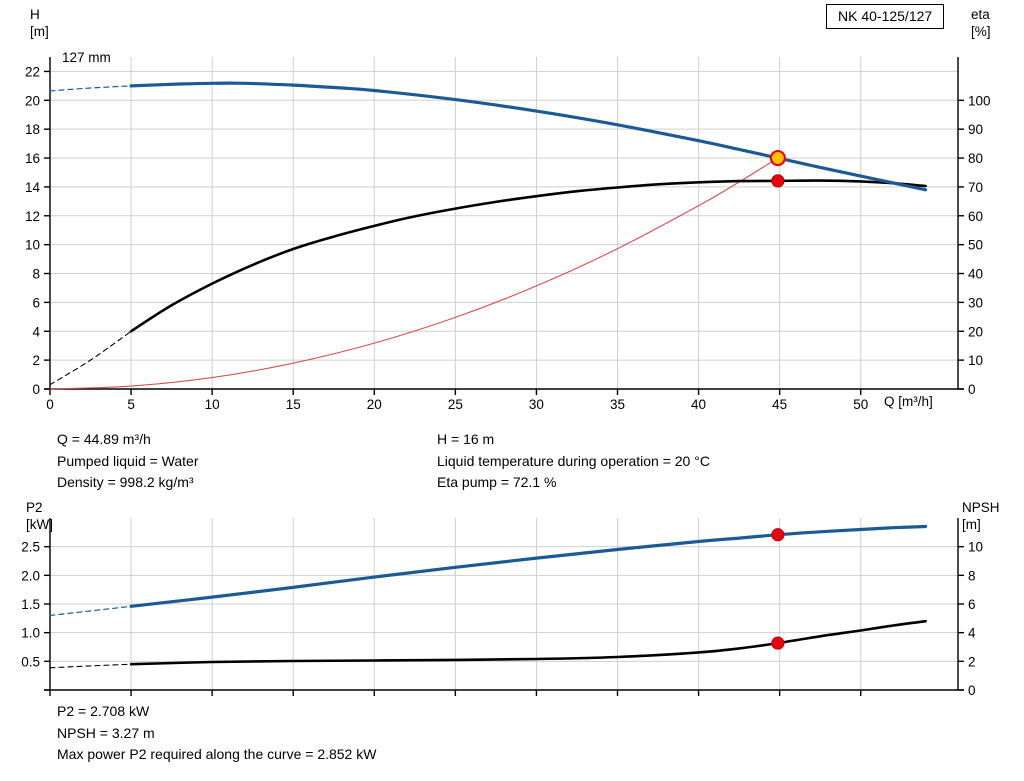  What do you see at coordinates (36, 331) in the screenshot?
I see `left-tick-label: 4` at bounding box center [36, 331].